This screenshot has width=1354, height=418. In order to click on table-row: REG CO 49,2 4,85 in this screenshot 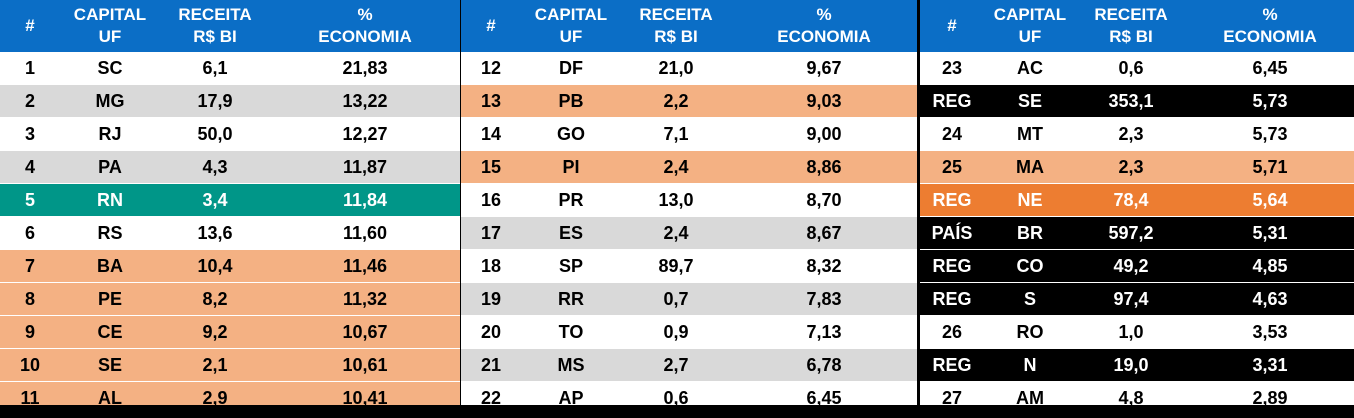, I will do `click(1137, 266)`.